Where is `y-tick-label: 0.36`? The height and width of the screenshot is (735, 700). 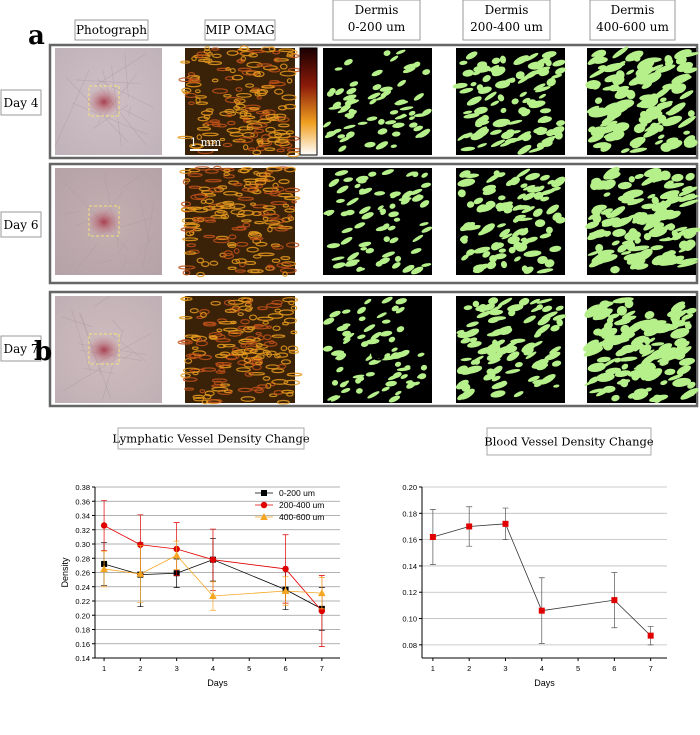
y-tick-label: 0.36 is located at coordinates (82, 501).